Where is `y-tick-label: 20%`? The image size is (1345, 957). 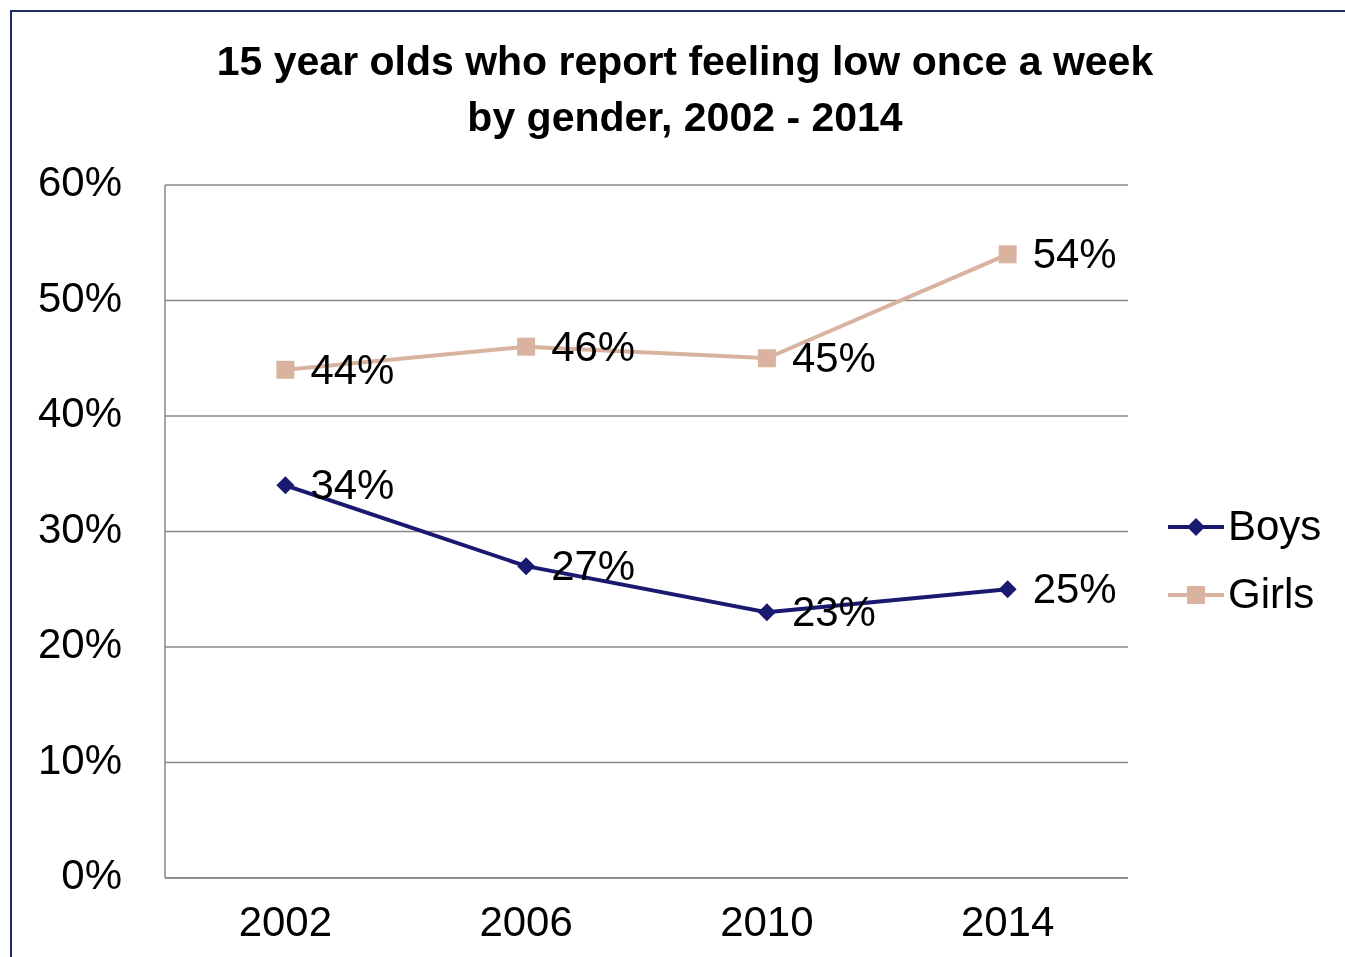 y-tick-label: 20% is located at coordinates (79, 644).